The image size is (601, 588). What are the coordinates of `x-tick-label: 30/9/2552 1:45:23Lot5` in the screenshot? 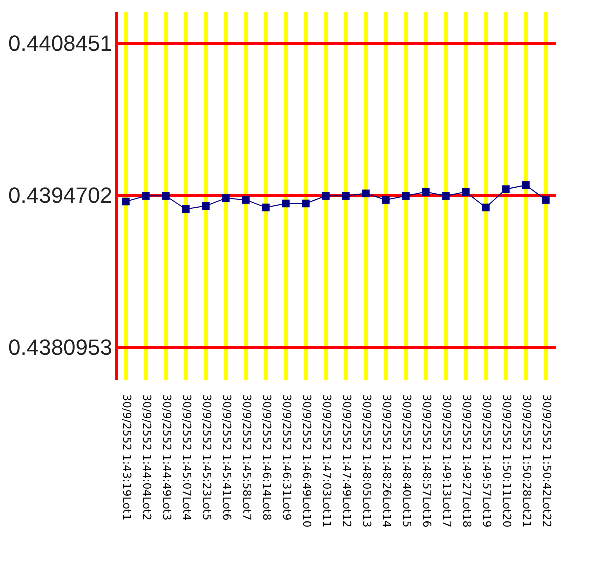 It's located at (207, 457).